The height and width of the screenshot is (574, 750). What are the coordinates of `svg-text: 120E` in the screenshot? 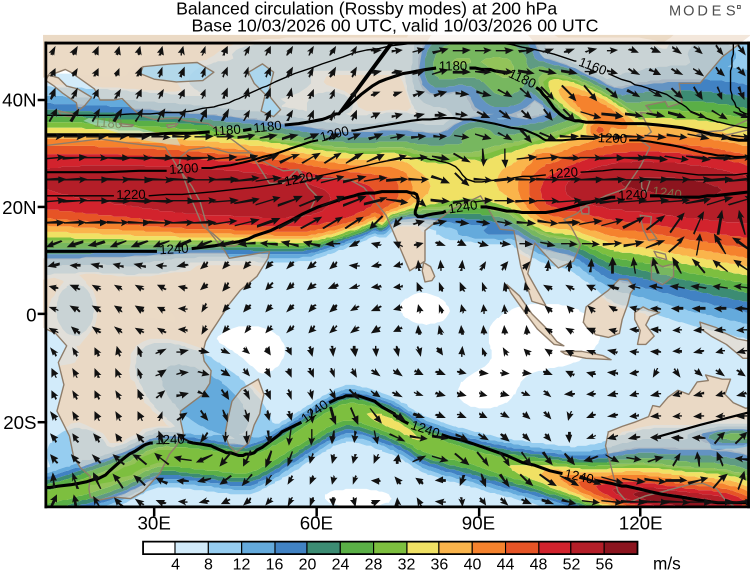 It's located at (641, 522).